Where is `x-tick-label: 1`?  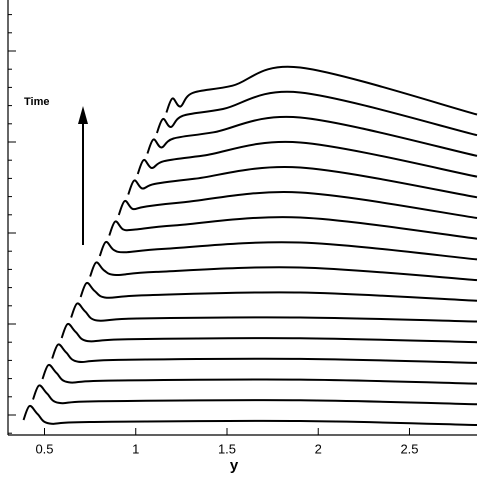
x-tick-label: 1 is located at coordinates (135, 448).